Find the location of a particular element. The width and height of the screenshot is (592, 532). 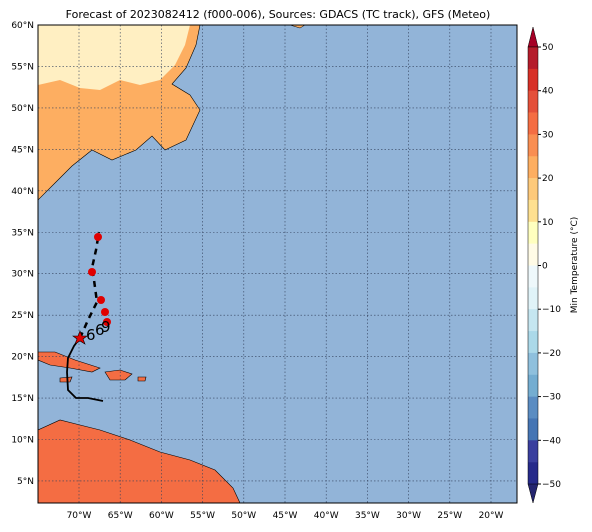

track-forecast is located at coordinates (89, 285).